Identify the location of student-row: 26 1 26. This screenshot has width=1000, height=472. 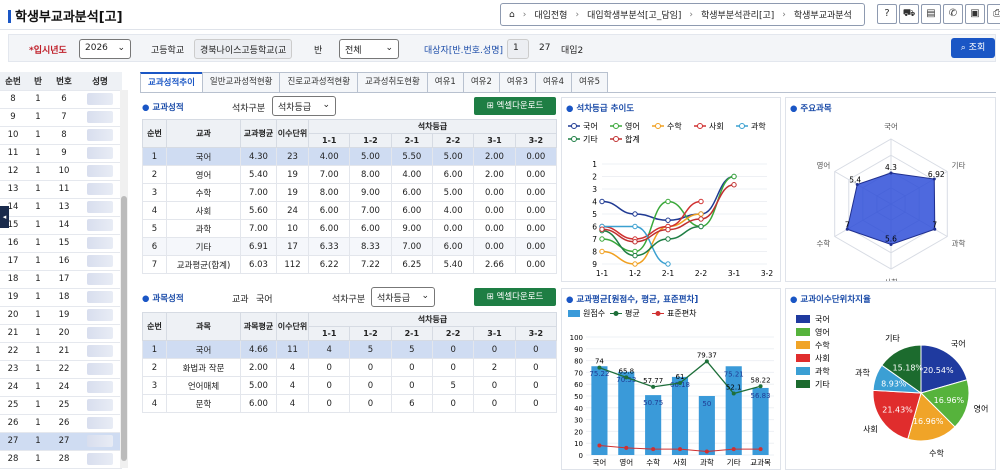
(61, 423).